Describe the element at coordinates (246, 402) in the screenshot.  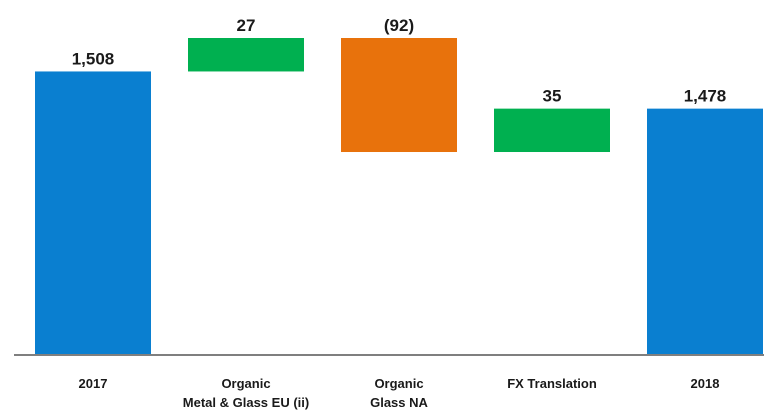
I see `category-label-line: Metal & Glass EU (ii)` at that location.